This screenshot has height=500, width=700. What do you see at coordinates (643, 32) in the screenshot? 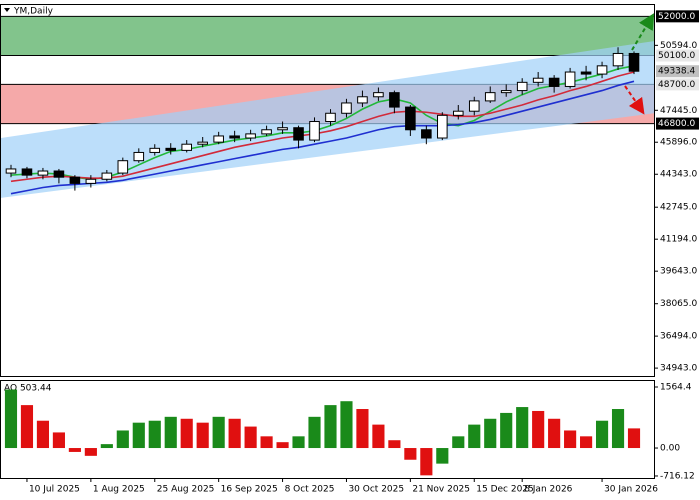
I see `up-arrow` at bounding box center [643, 32].